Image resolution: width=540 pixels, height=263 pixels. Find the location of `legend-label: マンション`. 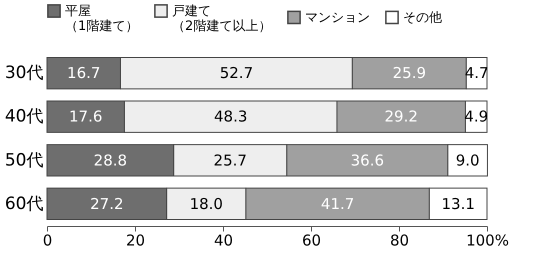

legend-label: マンション is located at coordinates (337, 18).